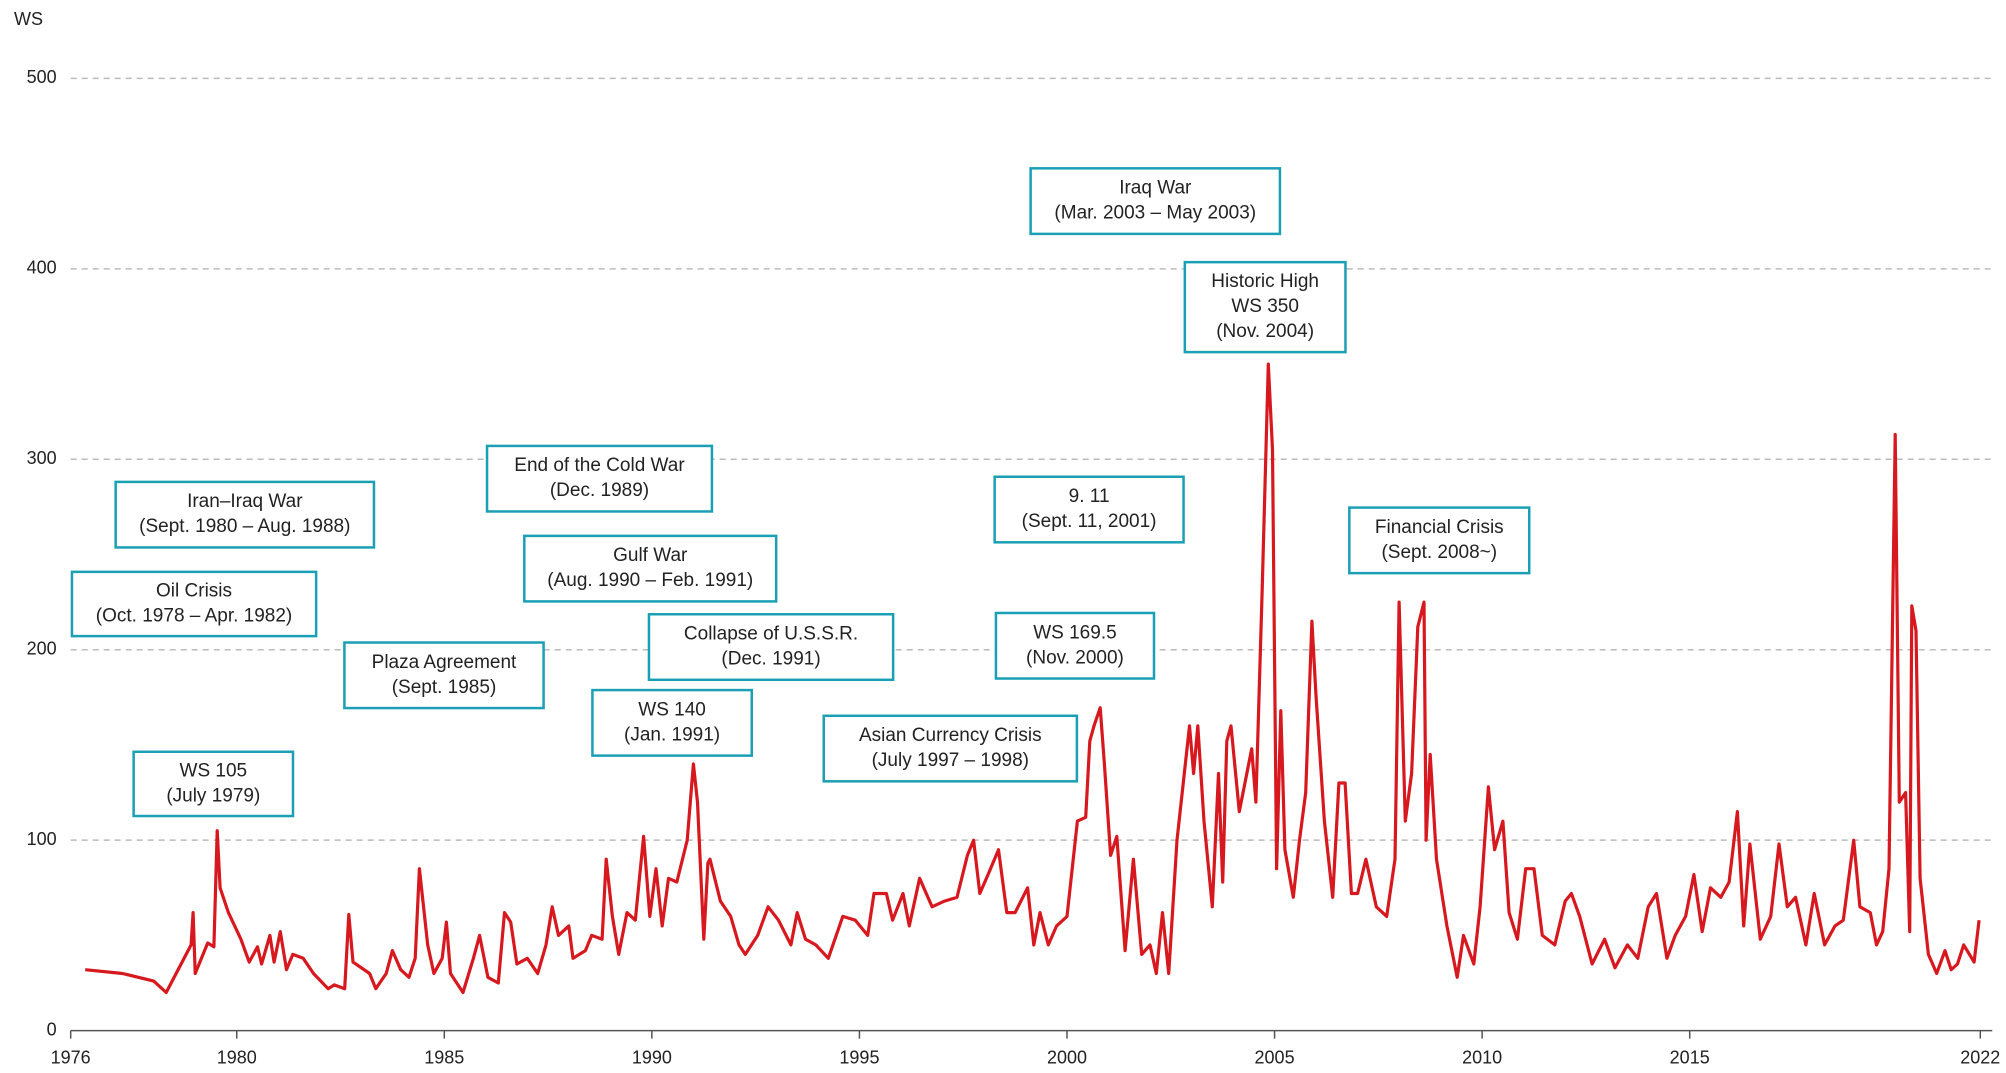 The image size is (2006, 1073). What do you see at coordinates (950, 760) in the screenshot?
I see `annotation-text: (July 1997 – 1998)` at bounding box center [950, 760].